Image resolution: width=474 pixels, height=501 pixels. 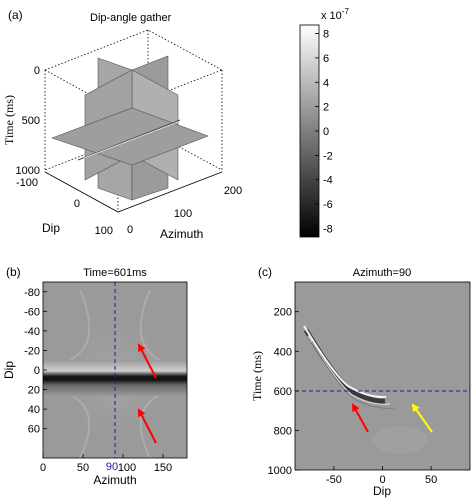 I want to click on colorbar-tick: 2, so click(x=326, y=108).